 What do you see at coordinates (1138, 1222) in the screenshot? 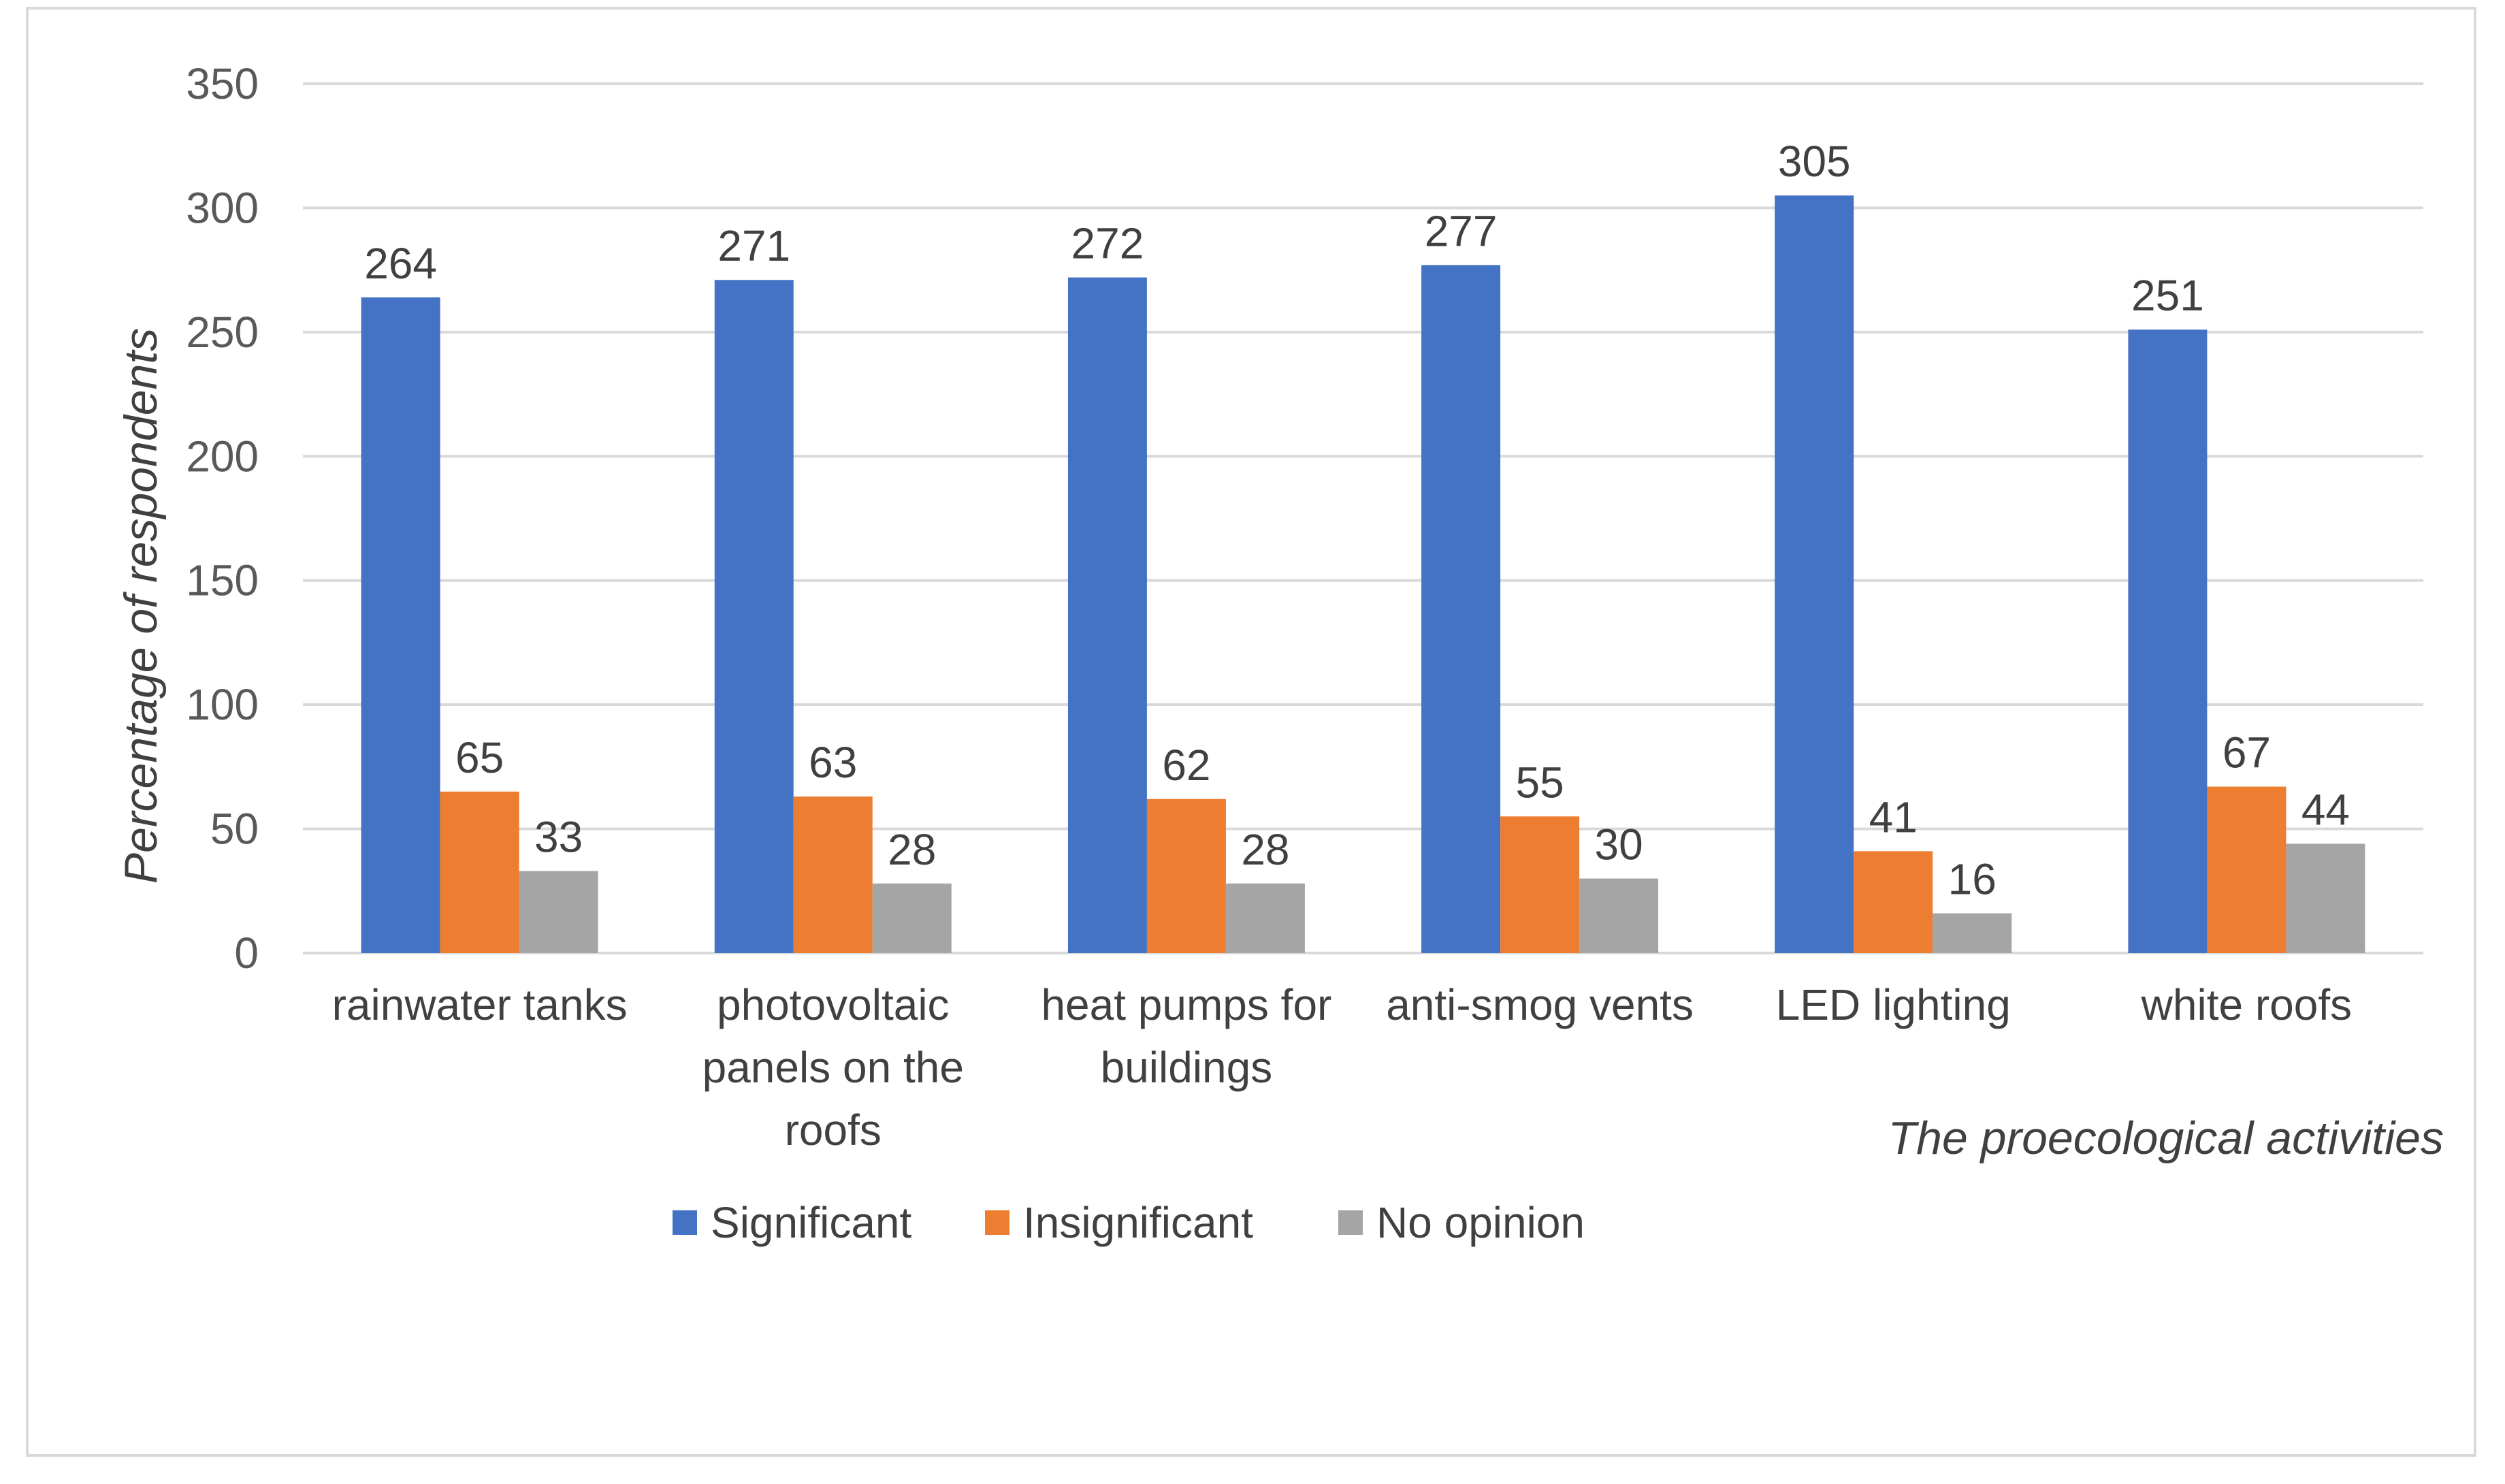
I see `legend-label: Insignificant` at bounding box center [1138, 1222].